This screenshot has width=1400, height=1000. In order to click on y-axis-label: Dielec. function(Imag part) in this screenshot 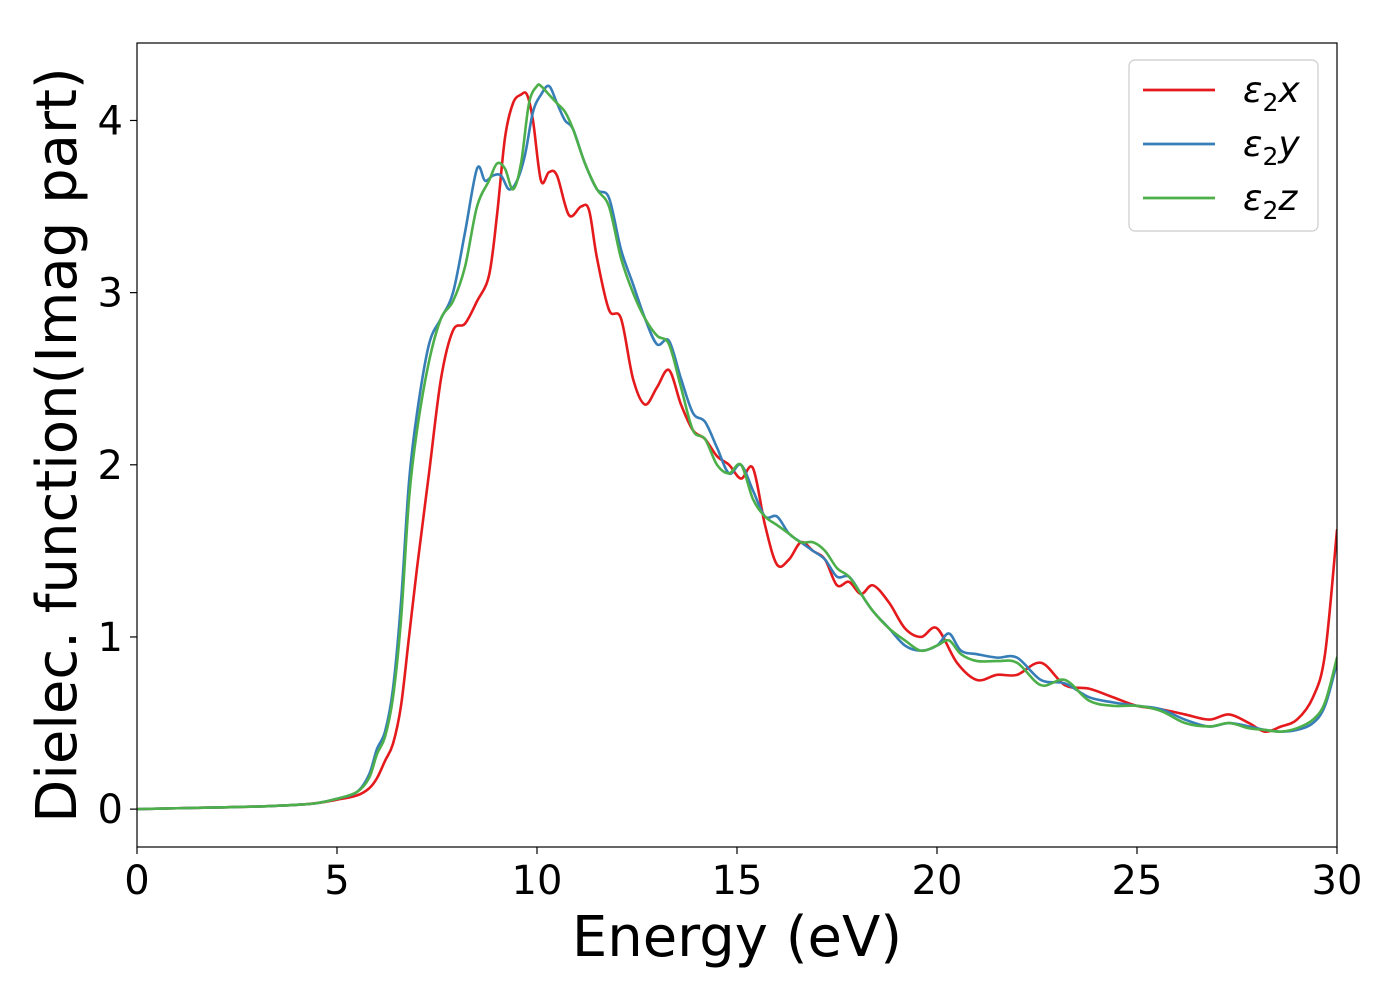, I will do `click(57, 445)`.